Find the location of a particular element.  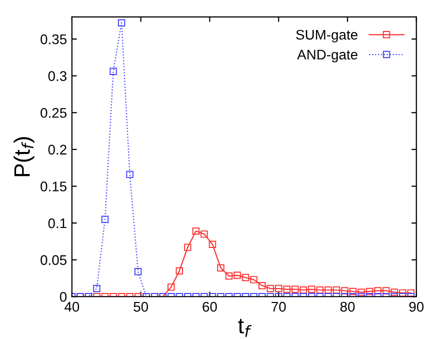

x-tick-label: 90 is located at coordinates (416, 307).